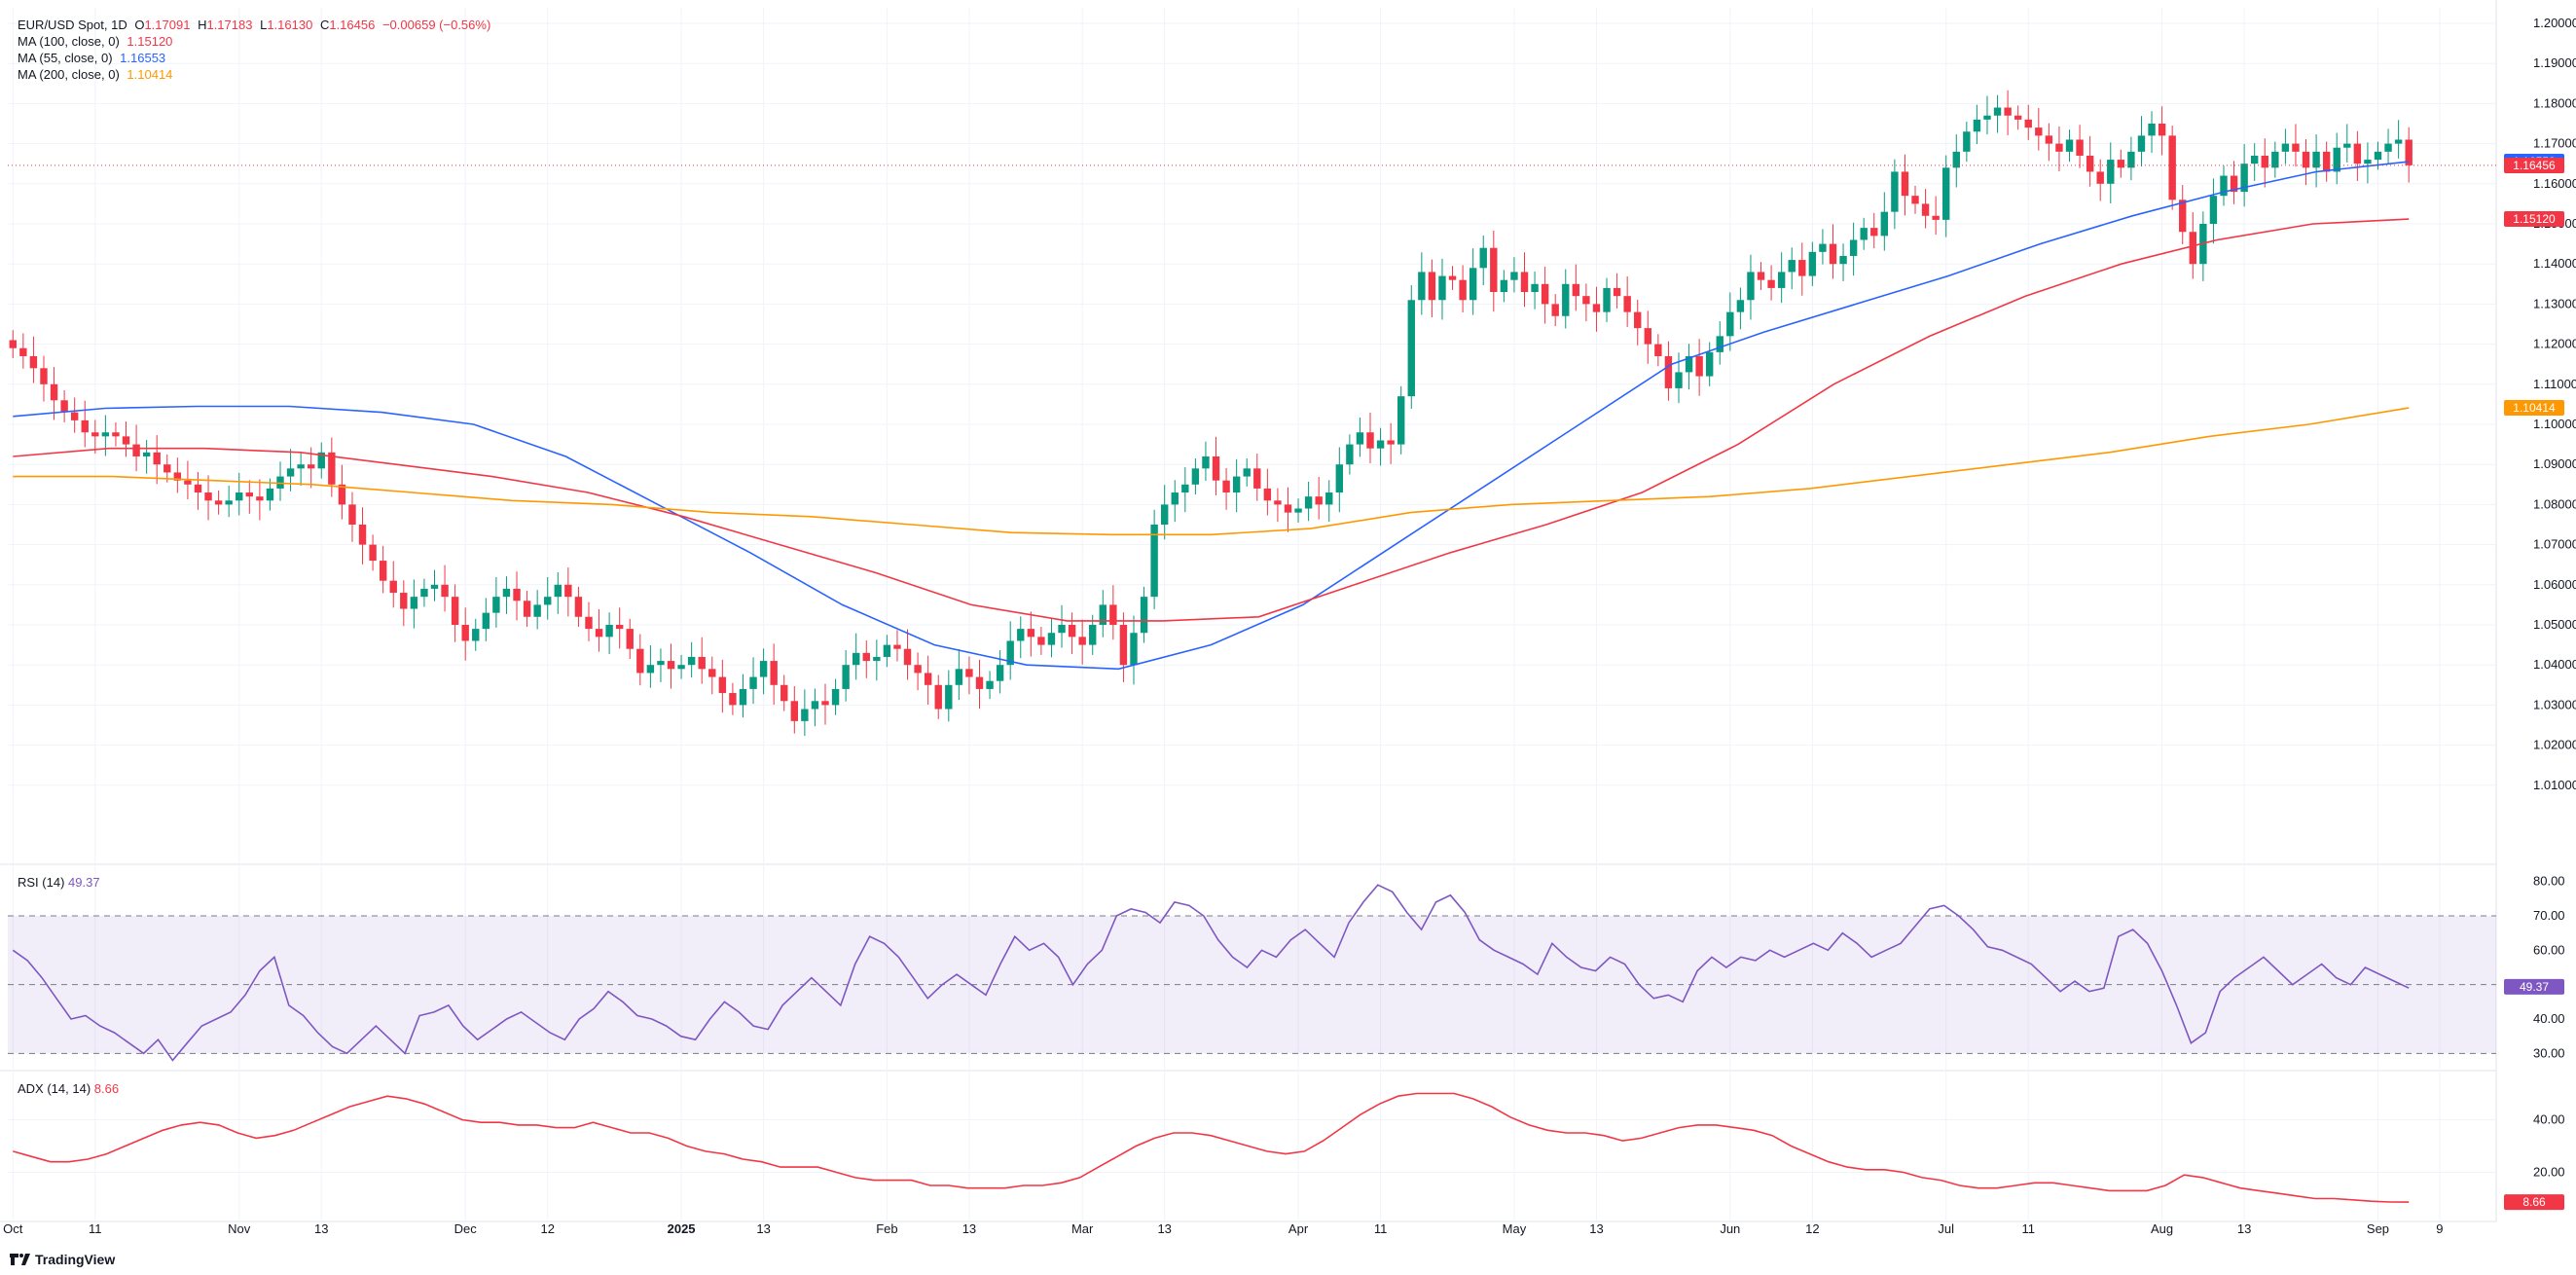 This screenshot has height=1275, width=2576. I want to click on ma200-label: MA (200, close, 0), so click(69, 74).